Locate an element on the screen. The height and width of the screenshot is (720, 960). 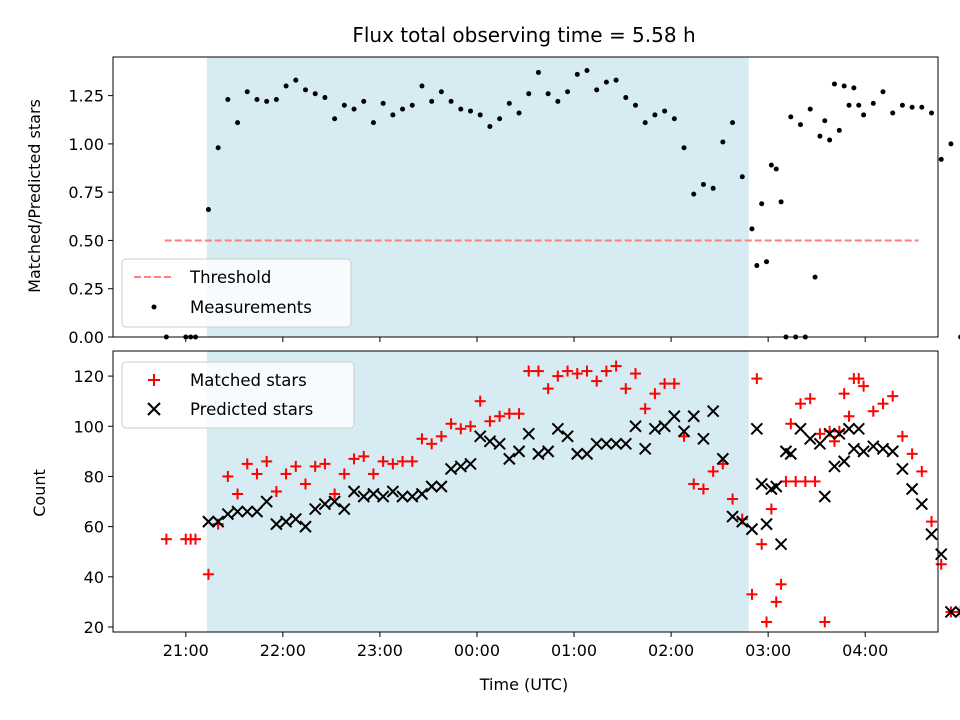
y-tick-label: 60 is located at coordinates (94, 527).